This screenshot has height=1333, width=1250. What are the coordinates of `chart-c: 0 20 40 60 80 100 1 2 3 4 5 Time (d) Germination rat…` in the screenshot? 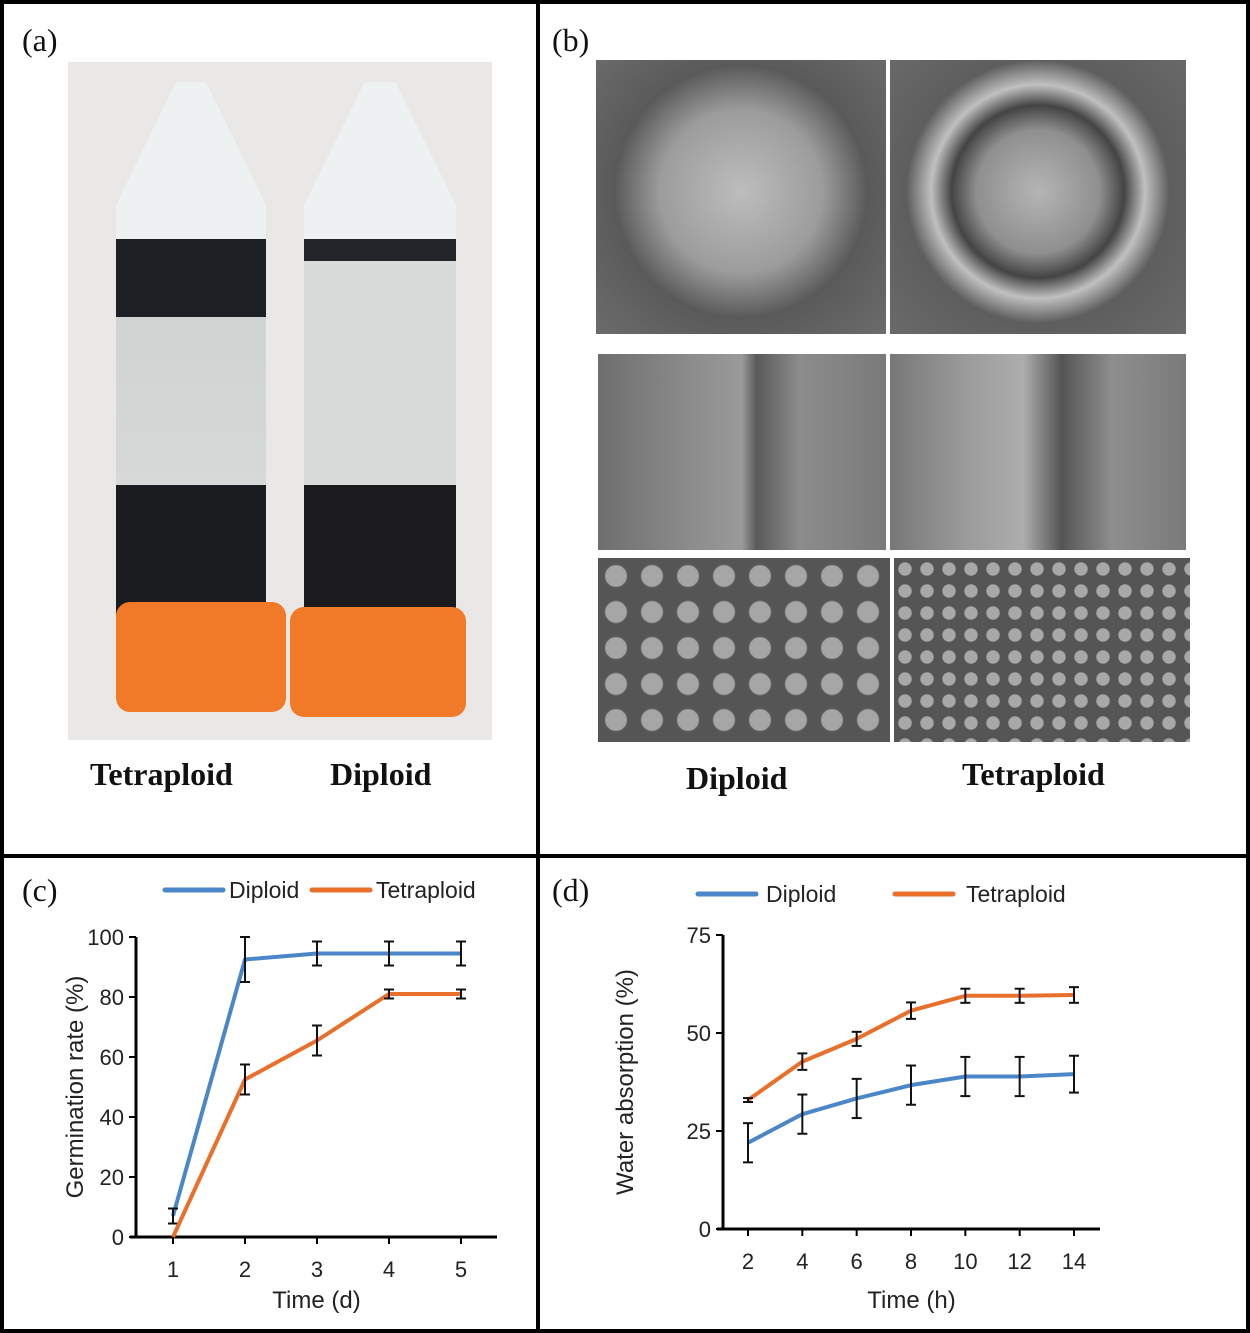 It's located at (279, 1095).